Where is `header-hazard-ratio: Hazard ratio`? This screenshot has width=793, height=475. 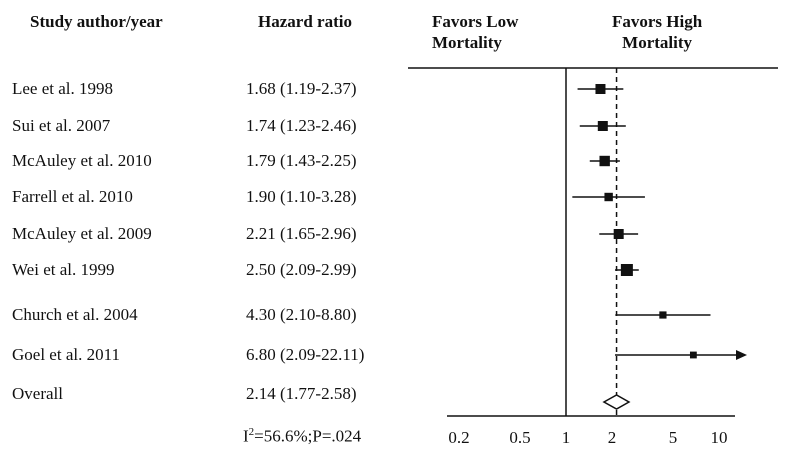
header-hazard-ratio: Hazard ratio is located at coordinates (305, 21).